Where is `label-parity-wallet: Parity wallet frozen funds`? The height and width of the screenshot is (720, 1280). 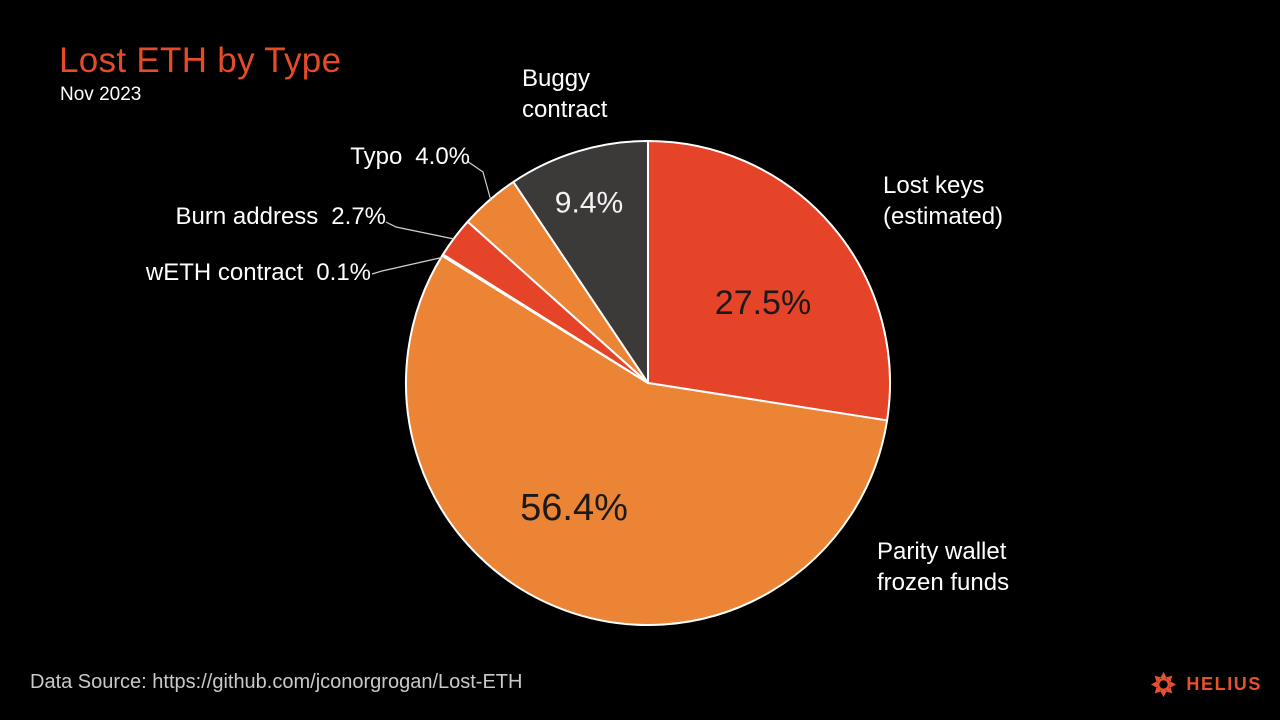
label-parity-wallet: Parity wallet frozen funds is located at coordinates (943, 567).